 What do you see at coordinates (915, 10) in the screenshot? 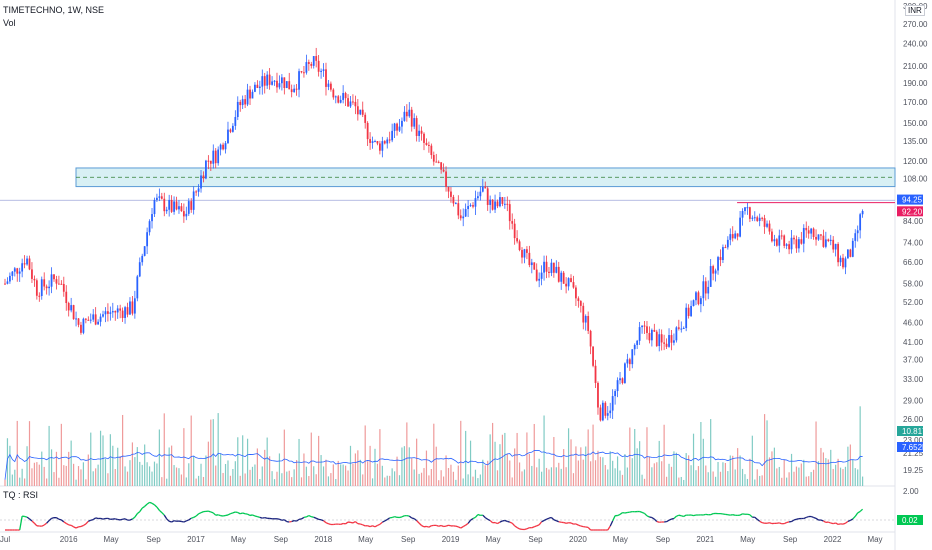
I see `currency-badge: INR` at bounding box center [915, 10].